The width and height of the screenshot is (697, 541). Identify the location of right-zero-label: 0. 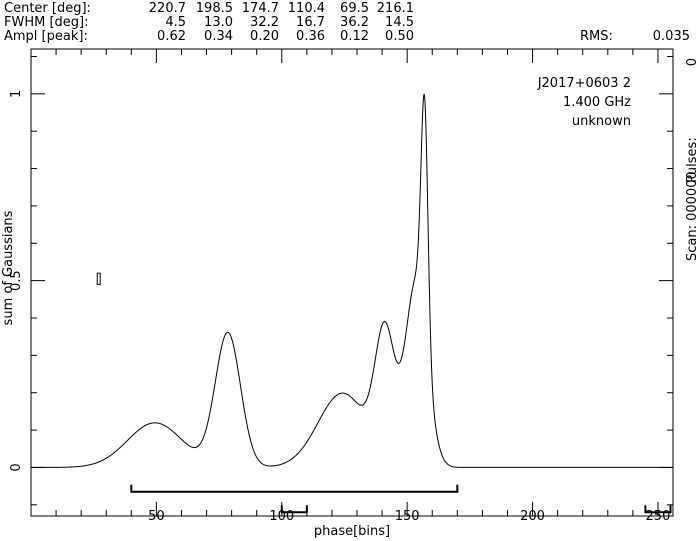
(691, 62).